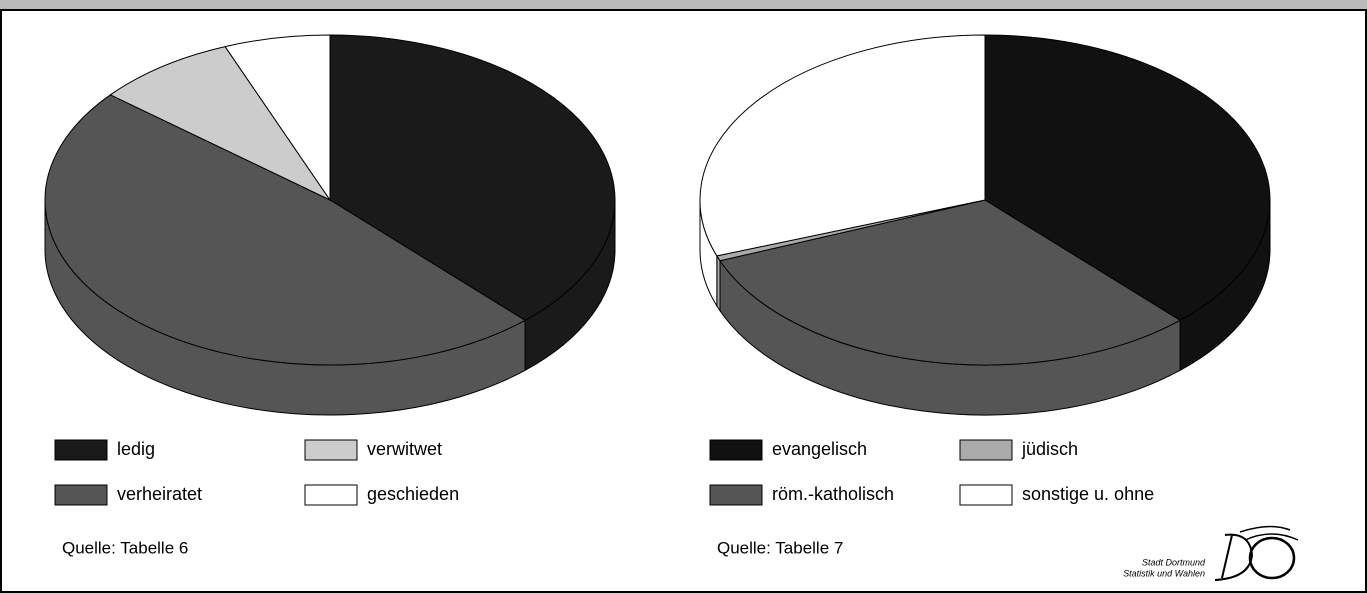 The width and height of the screenshot is (1367, 593). What do you see at coordinates (1088, 494) in the screenshot?
I see `legend-label: sonstige u. ohne` at bounding box center [1088, 494].